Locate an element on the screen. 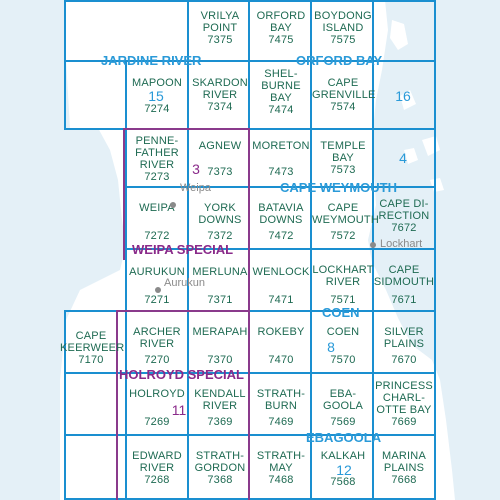 This screenshot has width=500, height=500. tile-name: AGNEW is located at coordinates (220, 146).